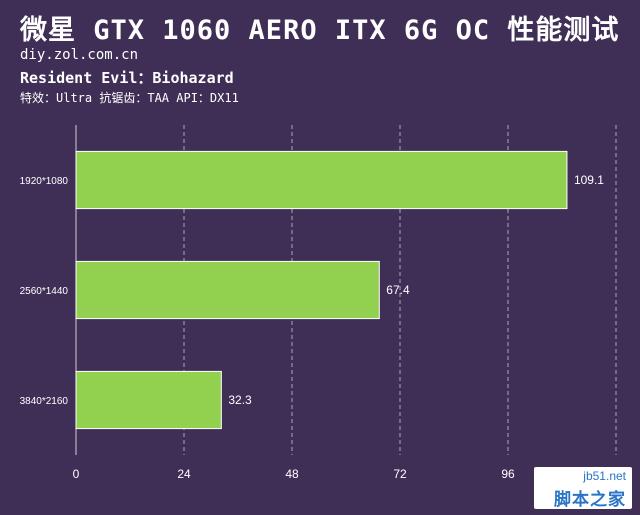  I want to click on category-labels: 1920*1080 2560*1440 3840*2160, so click(44, 291).